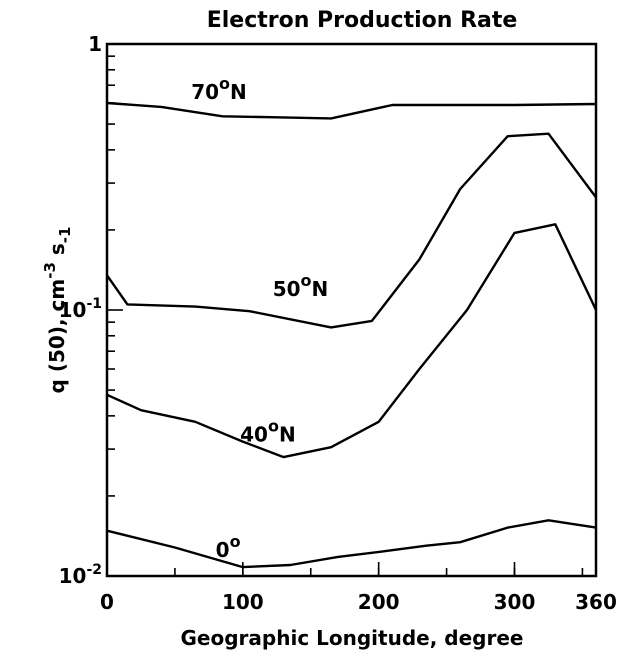  I want to click on y-tick-label: 1, so click(95, 44).